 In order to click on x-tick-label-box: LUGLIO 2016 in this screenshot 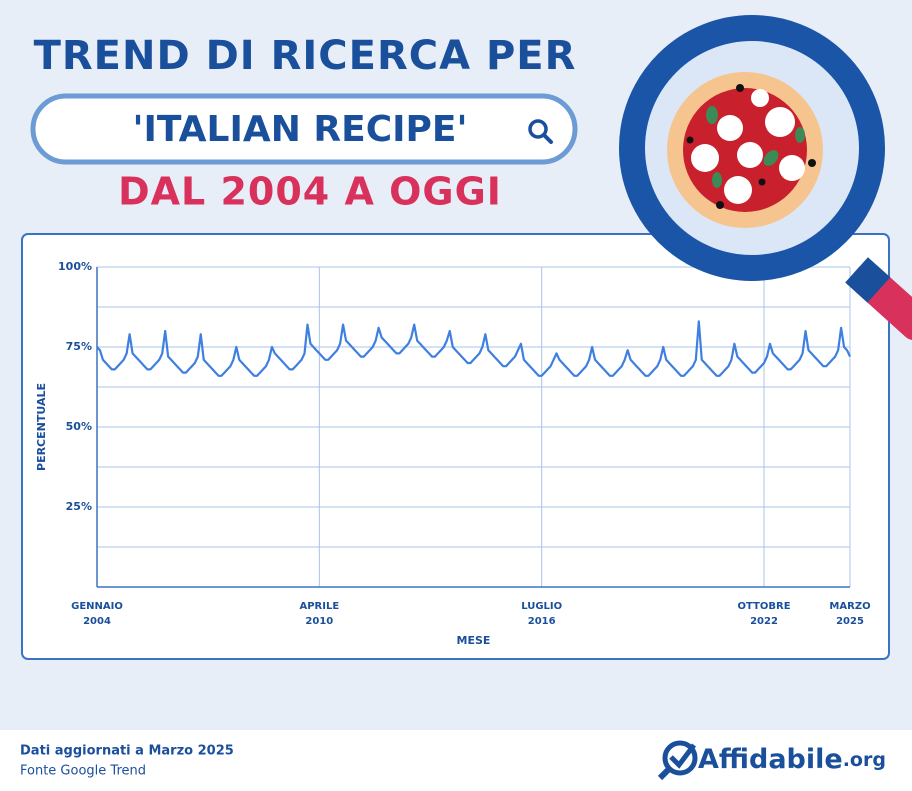, I will do `click(542, 614)`.